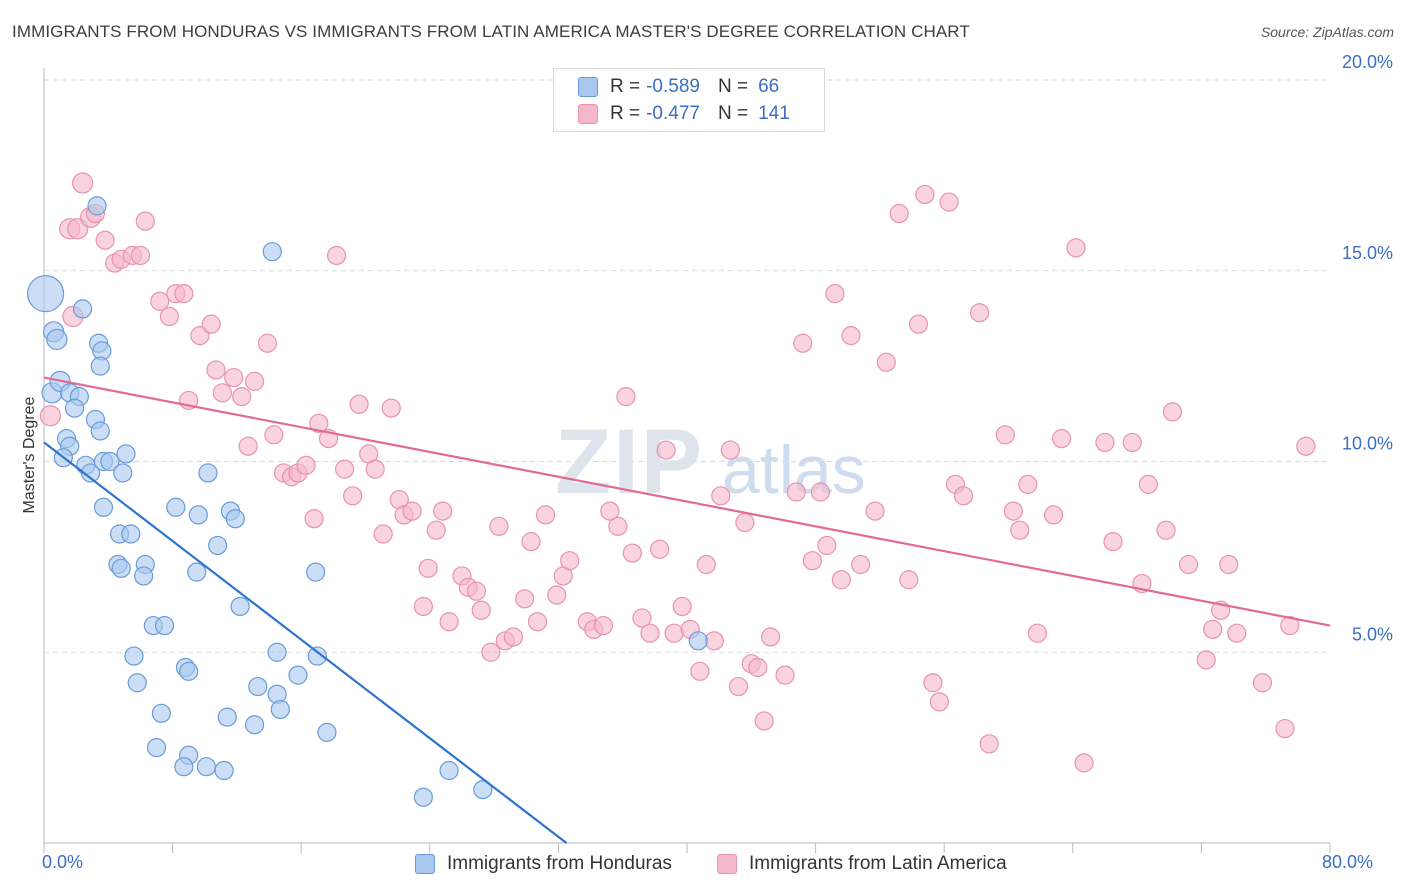  I want to click on legend-series-name: Immigrants from Honduras, so click(559, 863).